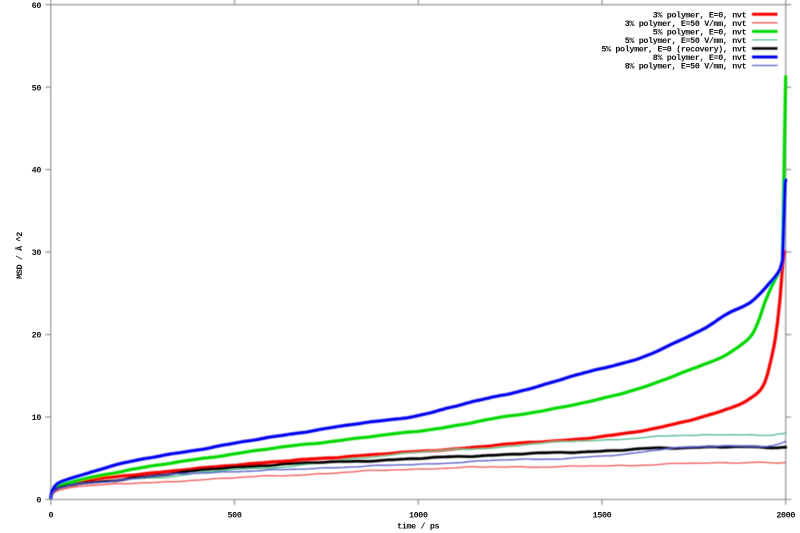 This screenshot has width=800, height=533. Describe the element at coordinates (700, 58) in the screenshot. I see `svg-text: 8% polymer, E=0, nvt` at that location.